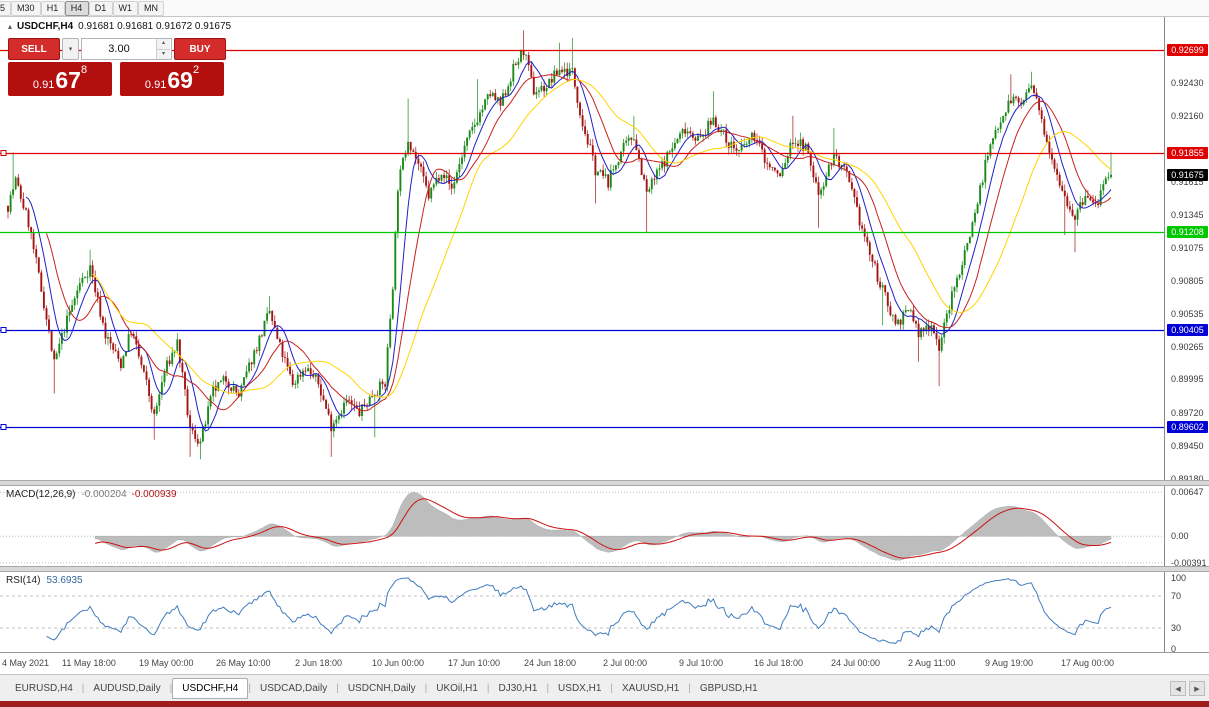  What do you see at coordinates (293, 688) in the screenshot?
I see `chart-tab-usdcad: USDCAD,Daily` at bounding box center [293, 688].